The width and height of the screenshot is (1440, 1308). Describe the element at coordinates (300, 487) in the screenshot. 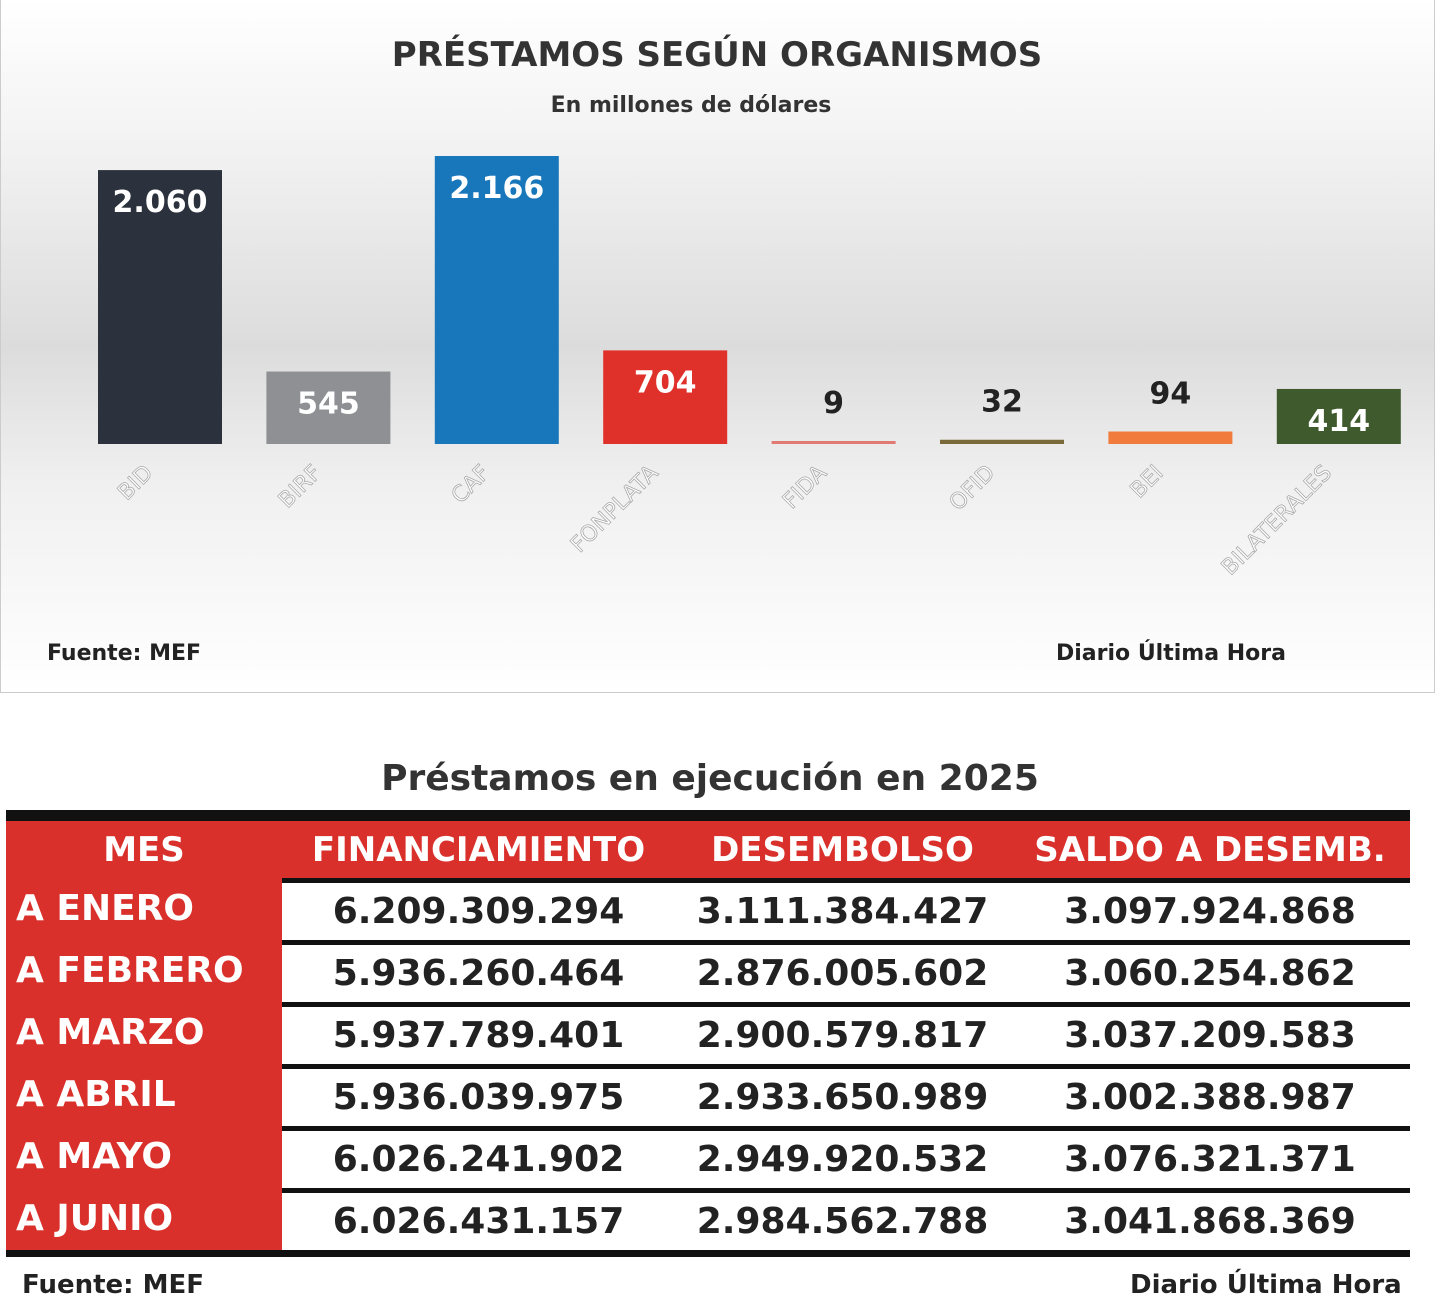

I see `x-tick-label: BIRF` at that location.